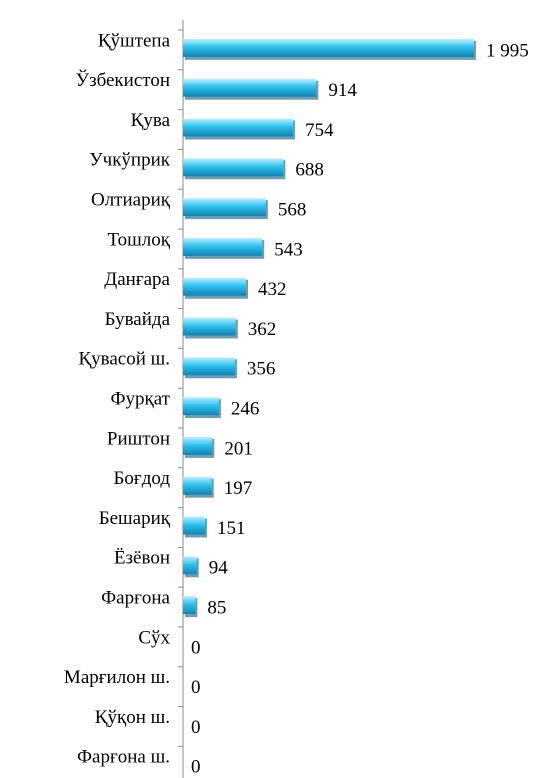  I want to click on value-label: 94, so click(219, 568).